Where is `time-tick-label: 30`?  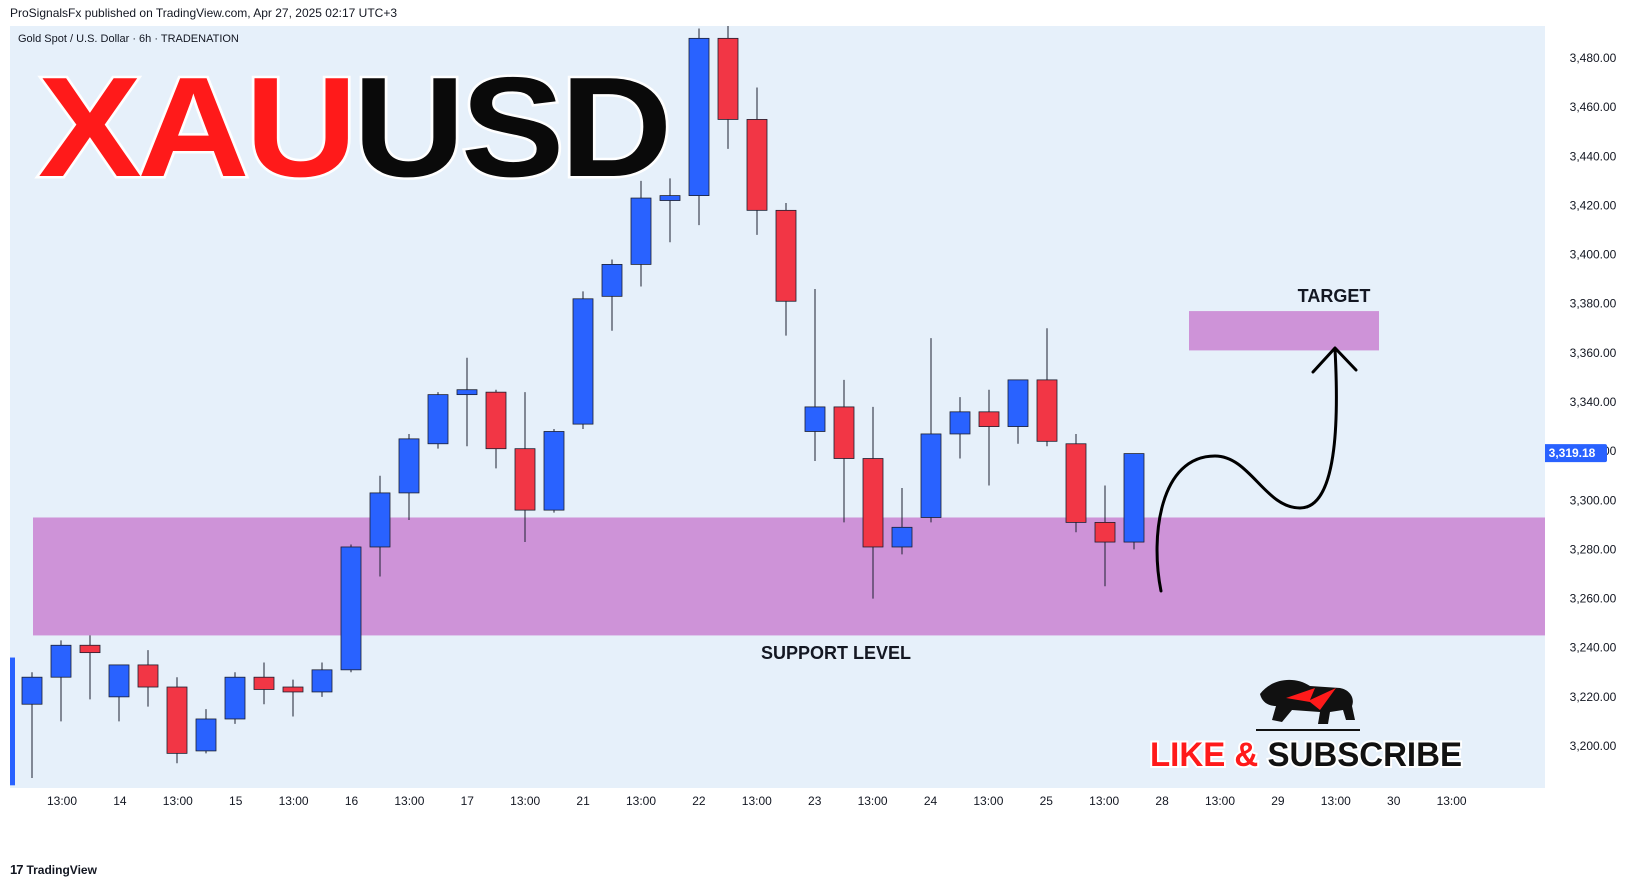
time-tick-label: 30 is located at coordinates (1394, 801).